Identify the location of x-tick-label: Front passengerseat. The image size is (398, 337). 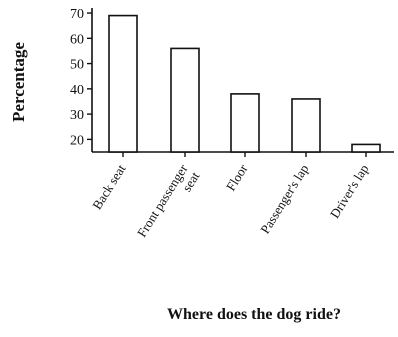
(168, 204).